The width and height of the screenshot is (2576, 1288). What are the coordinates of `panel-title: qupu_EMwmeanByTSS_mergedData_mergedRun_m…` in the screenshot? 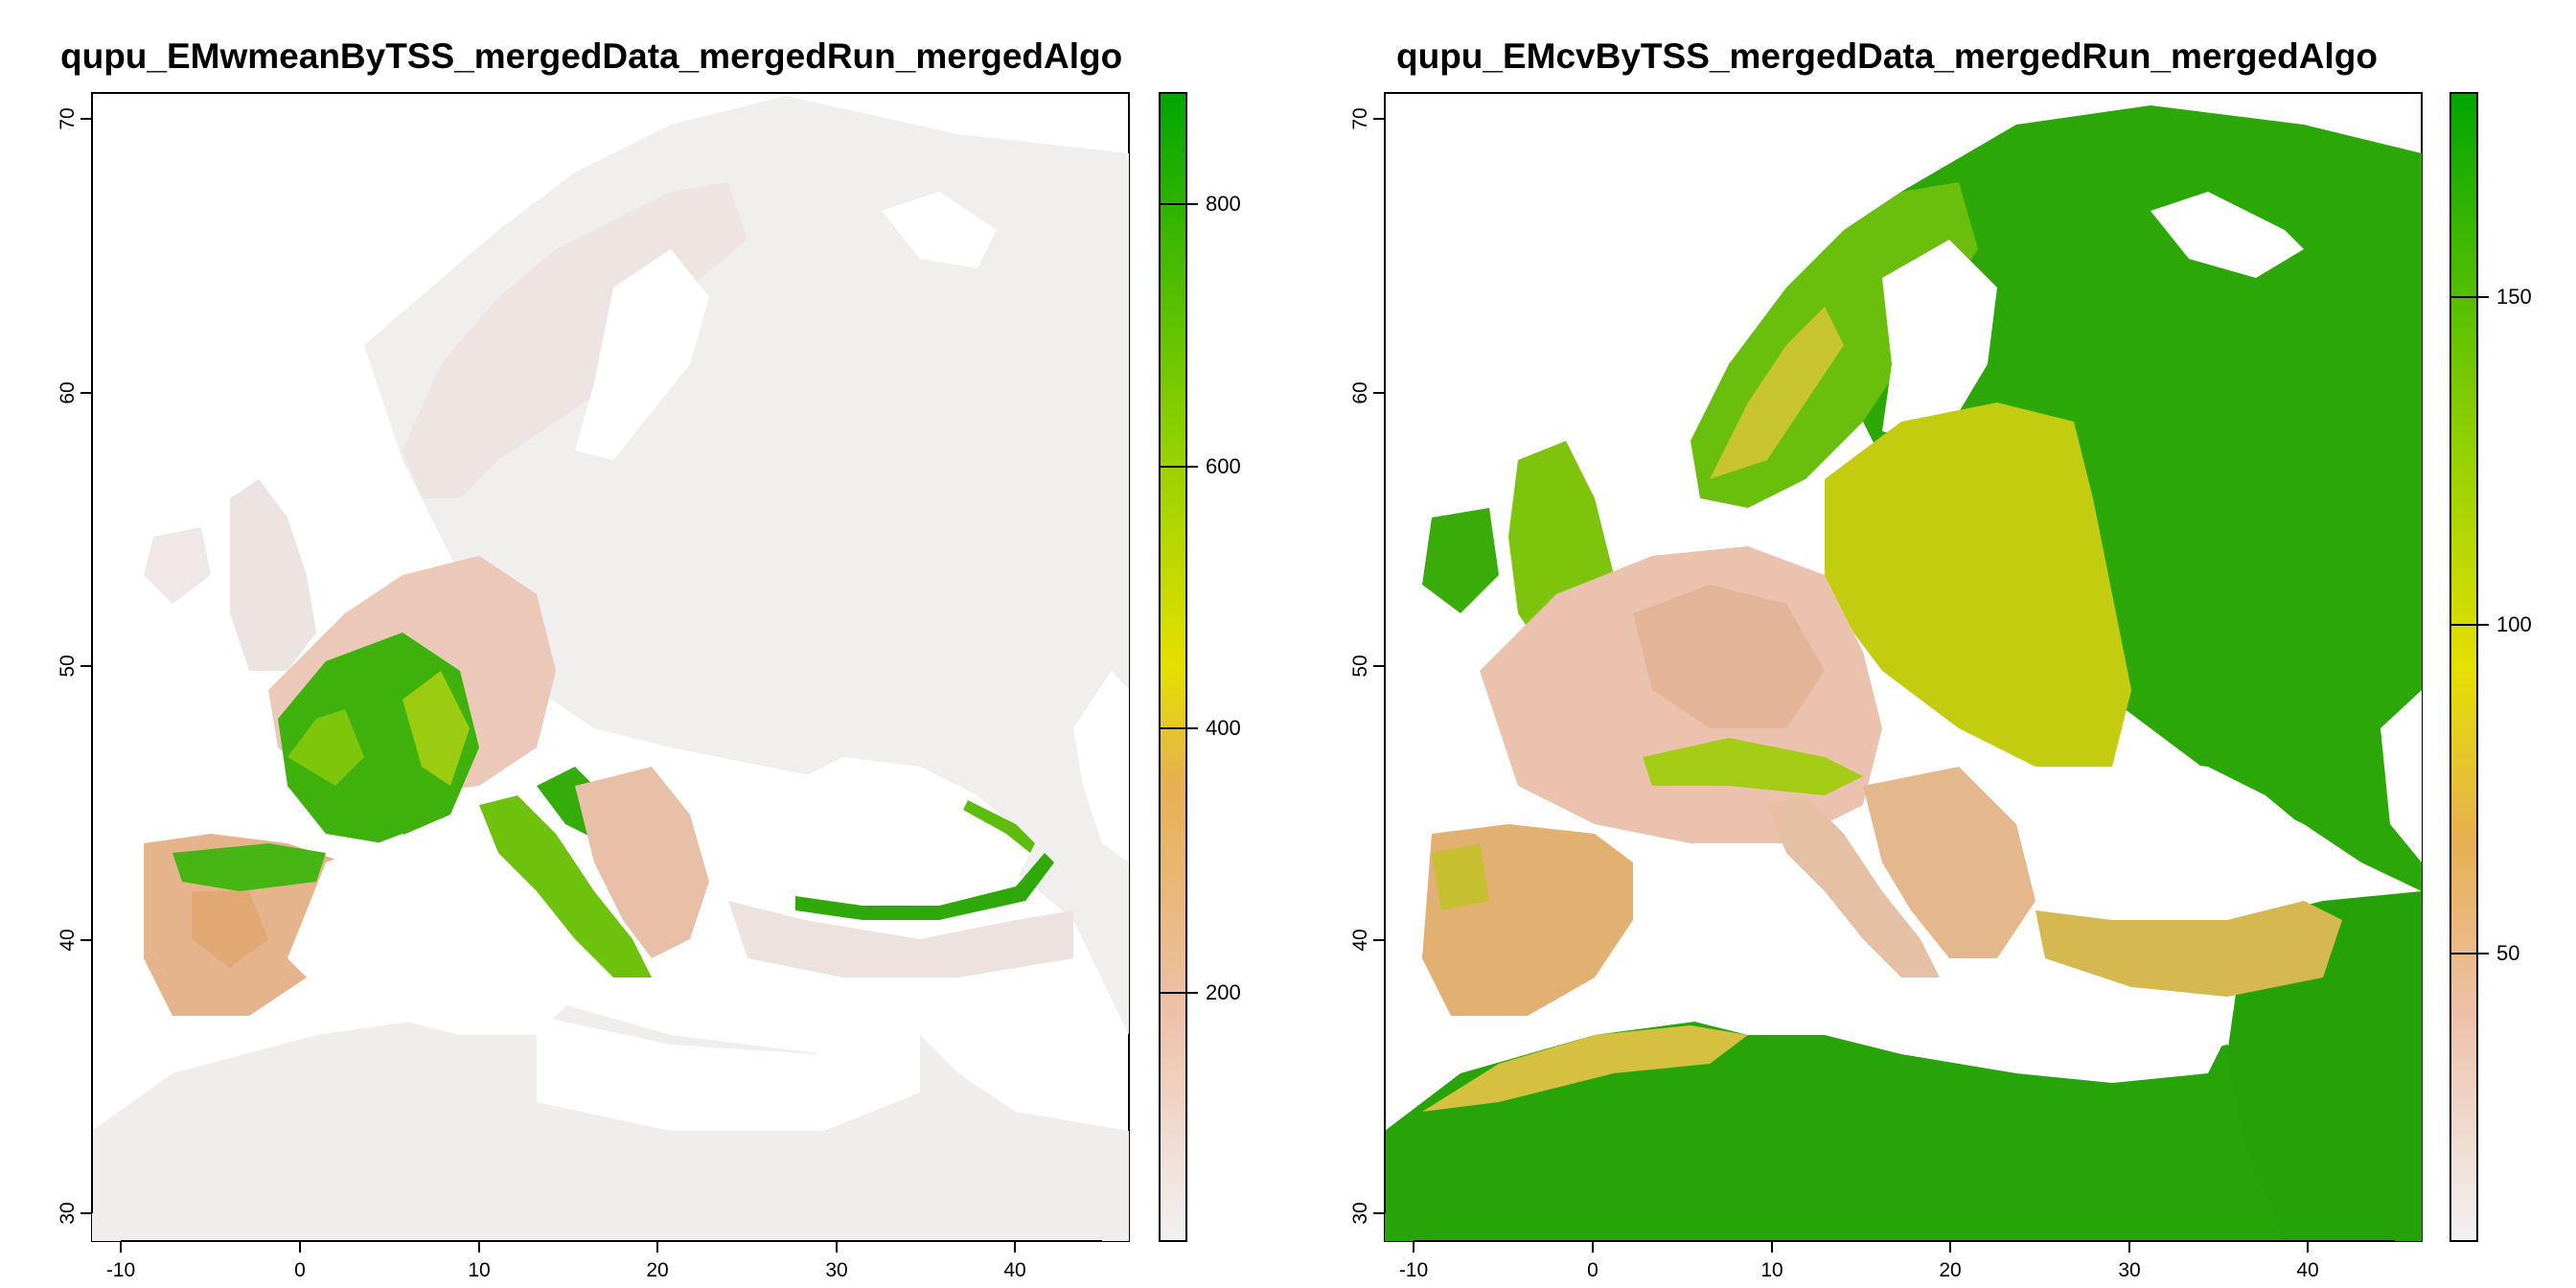 It's located at (591, 56).